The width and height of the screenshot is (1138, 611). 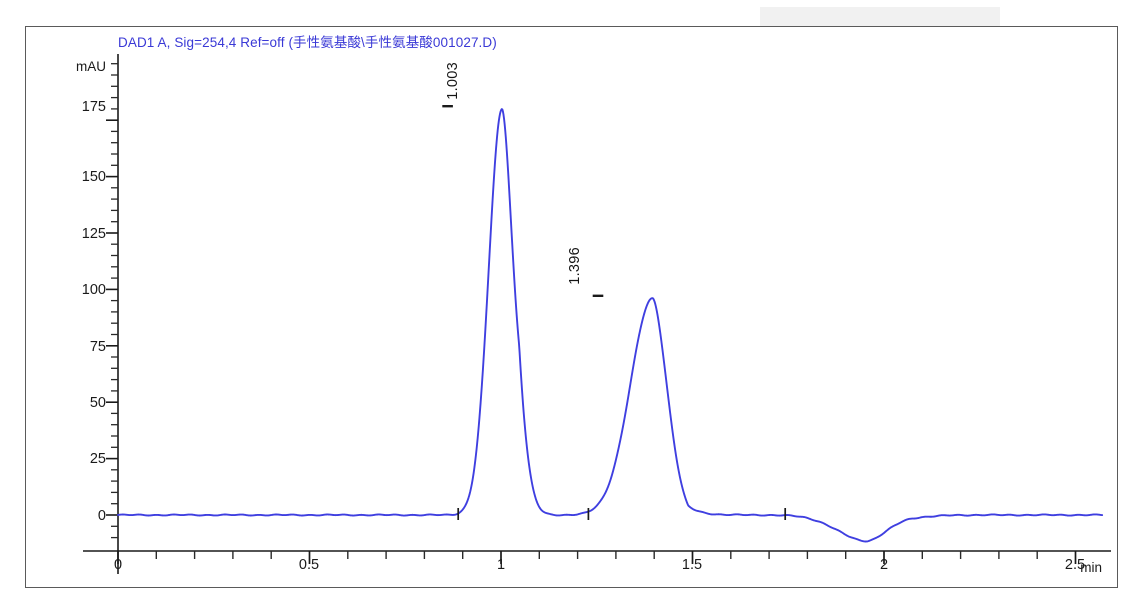 What do you see at coordinates (309, 565) in the screenshot?
I see `x-tick-label-0-5: 0.5` at bounding box center [309, 565].